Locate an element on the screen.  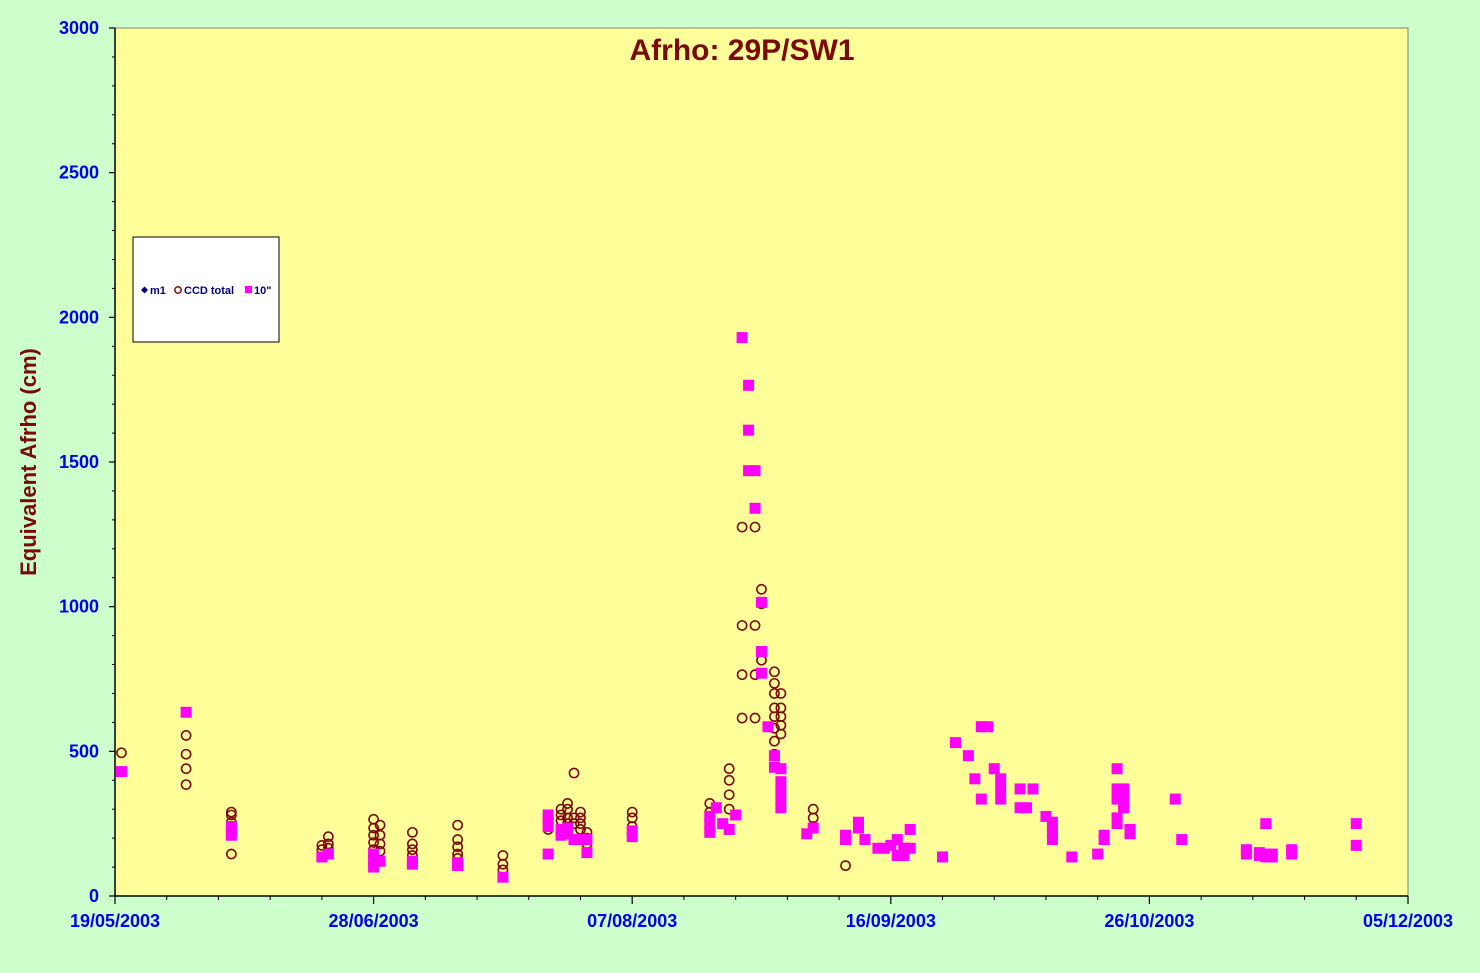
legend-label-ccd-total: CCD total is located at coordinates (209, 291).